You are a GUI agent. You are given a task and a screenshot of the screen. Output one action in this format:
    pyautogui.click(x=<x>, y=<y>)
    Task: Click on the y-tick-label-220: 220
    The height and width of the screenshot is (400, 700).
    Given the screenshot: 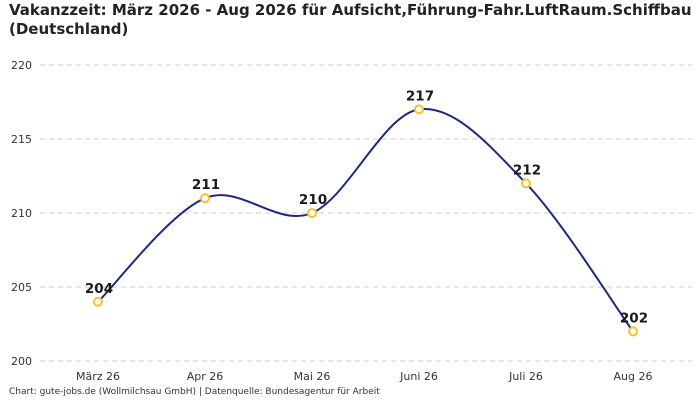 What is the action you would take?
    pyautogui.click(x=21, y=65)
    